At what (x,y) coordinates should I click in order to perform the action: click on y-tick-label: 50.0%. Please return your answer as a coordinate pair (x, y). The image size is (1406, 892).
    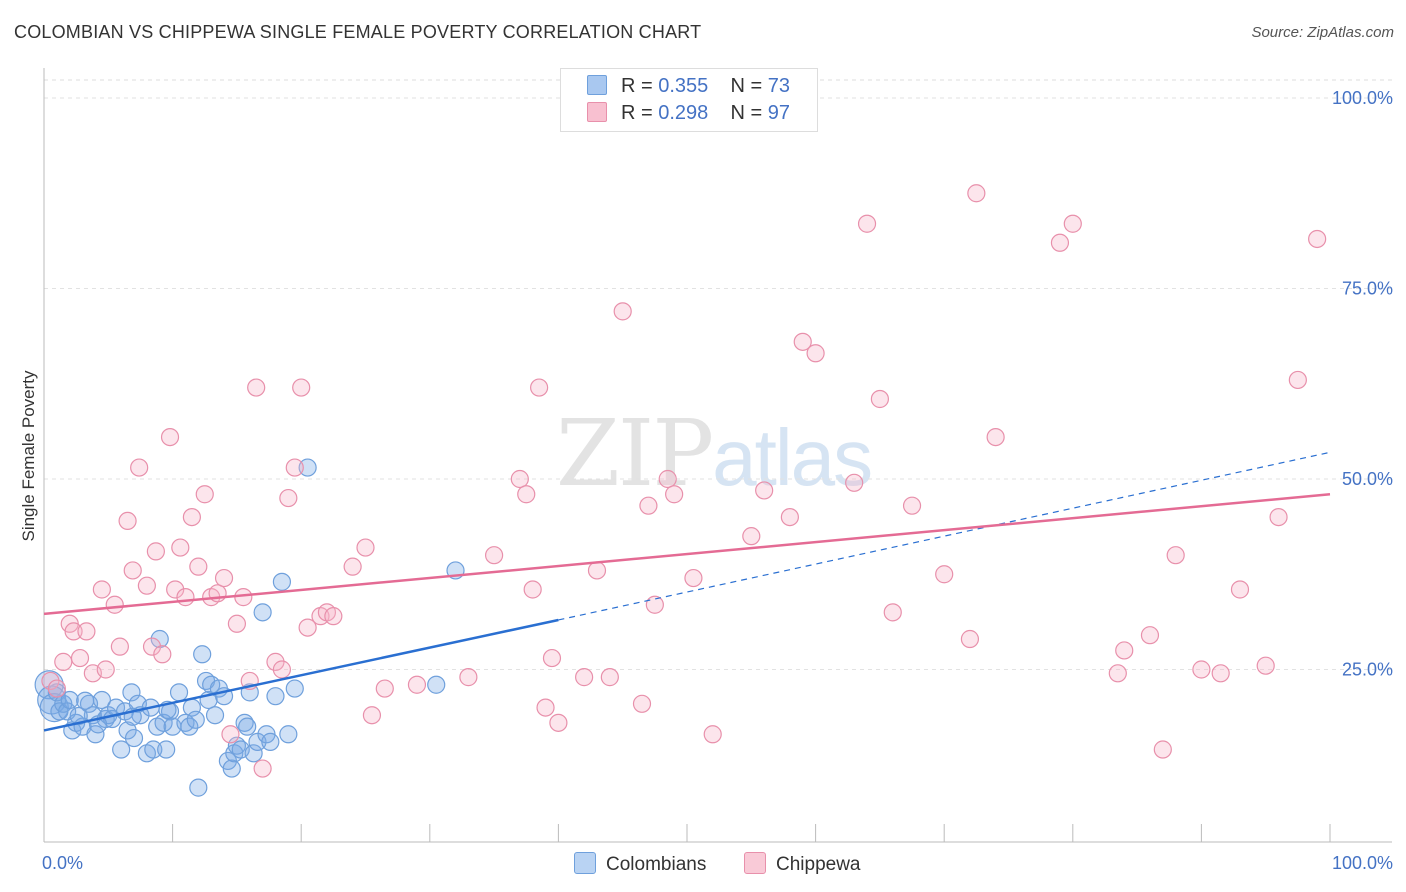
    Looking at the image, I should click on (1367, 479).